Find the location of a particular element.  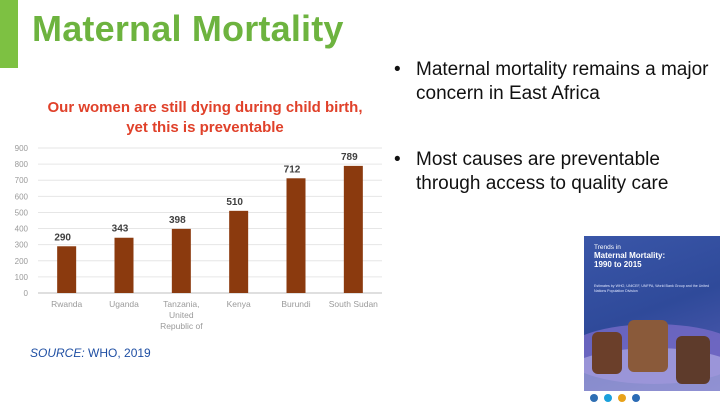

y-tick-label: 200 is located at coordinates (22, 261).